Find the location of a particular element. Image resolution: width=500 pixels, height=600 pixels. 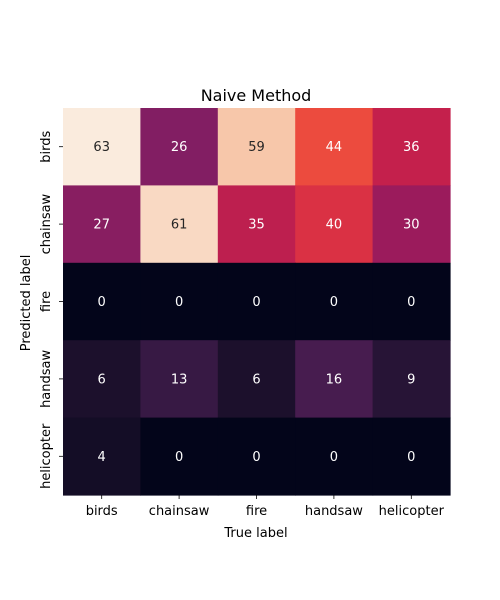

cell-value-label-0-2: 59 is located at coordinates (256, 147).